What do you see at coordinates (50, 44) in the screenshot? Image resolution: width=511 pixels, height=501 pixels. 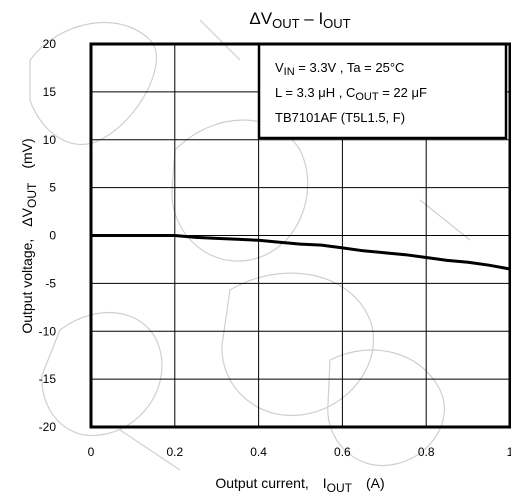 I see `y-tick-label: 20` at bounding box center [50, 44].